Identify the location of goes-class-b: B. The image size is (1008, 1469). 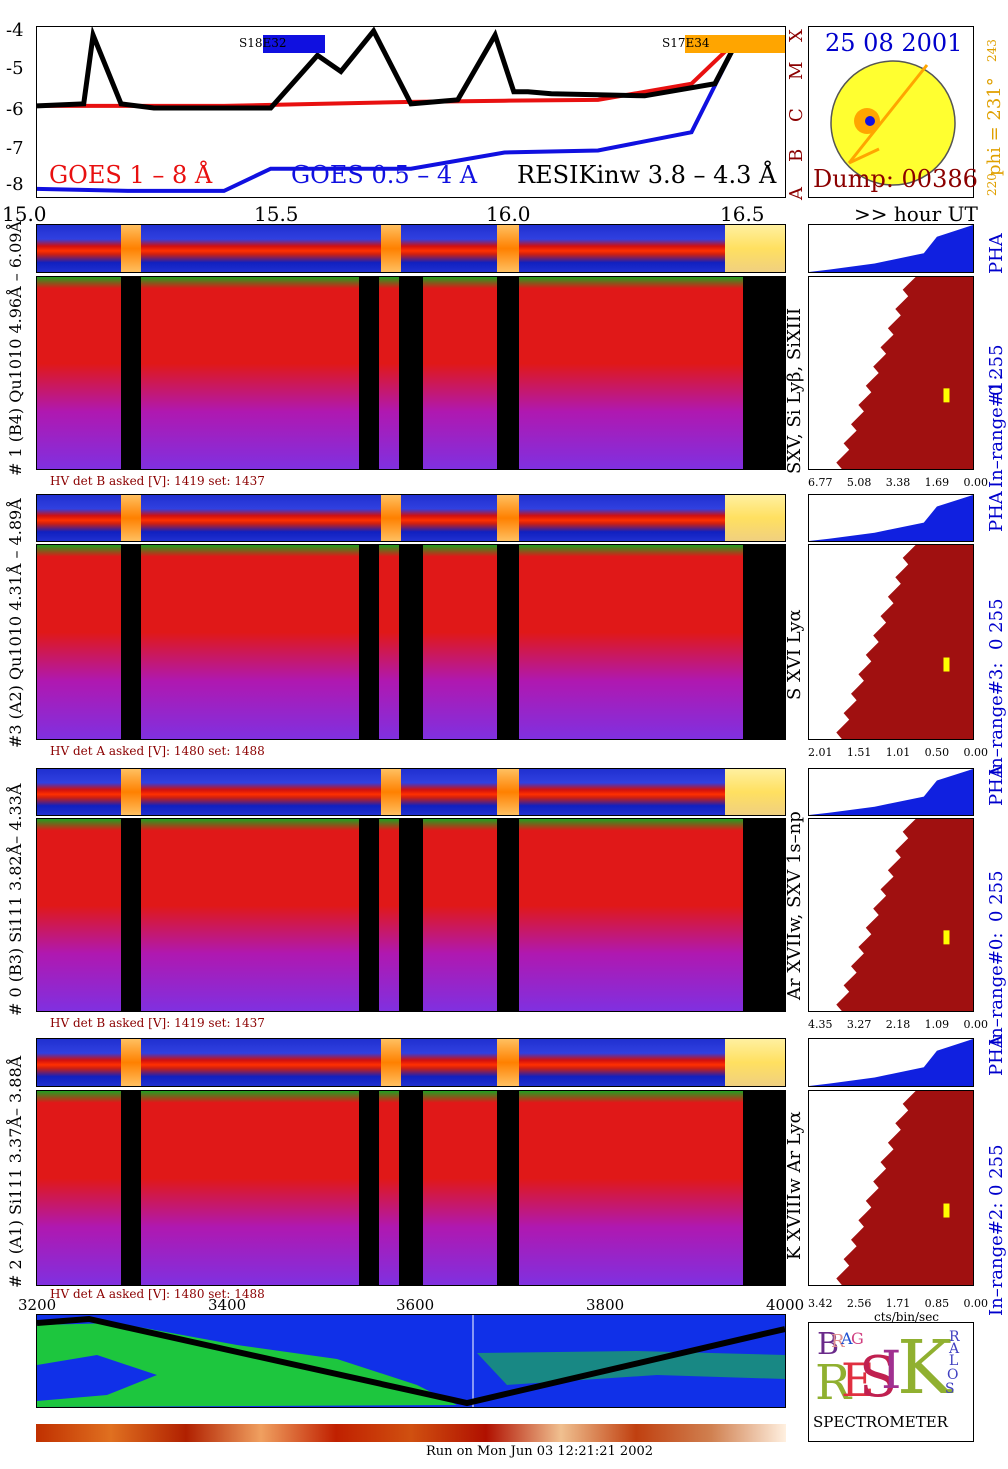
(796, 155).